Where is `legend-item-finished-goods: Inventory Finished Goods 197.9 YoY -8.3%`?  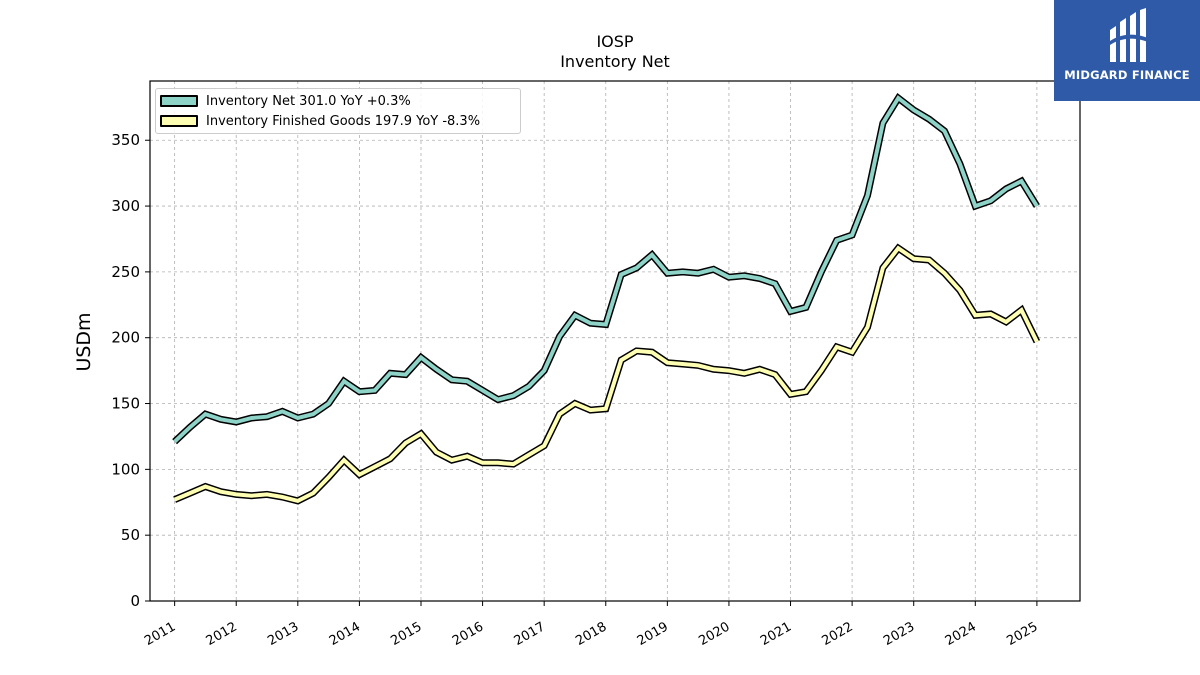 legend-item-finished-goods: Inventory Finished Goods 197.9 YoY -8.3% is located at coordinates (320, 121).